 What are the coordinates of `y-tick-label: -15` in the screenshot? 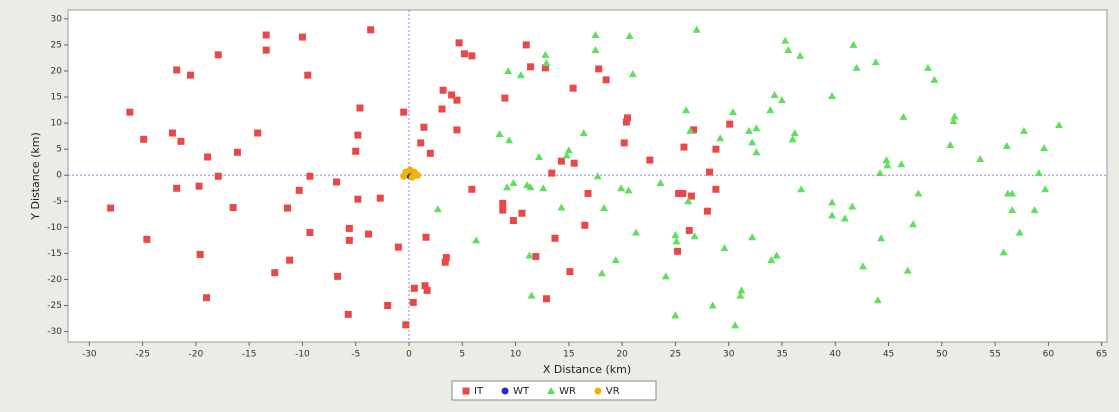 It's located at (54, 254).